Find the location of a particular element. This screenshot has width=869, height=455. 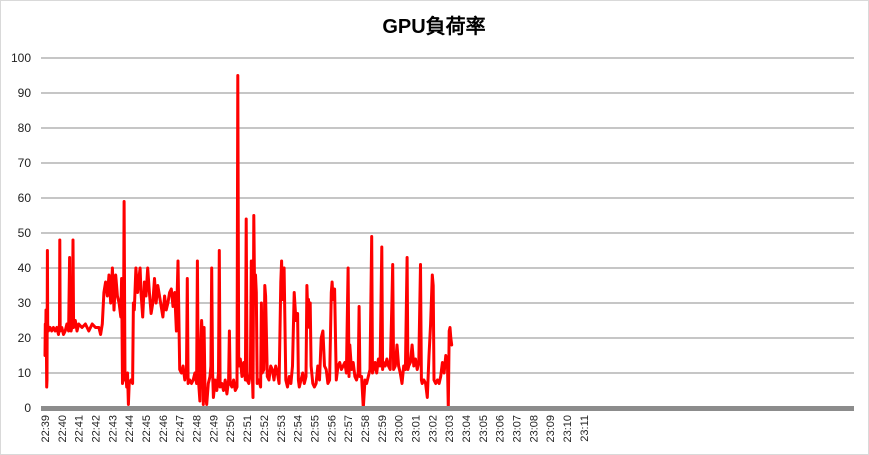

y-tick-label-50: 50 is located at coordinates (25, 233).